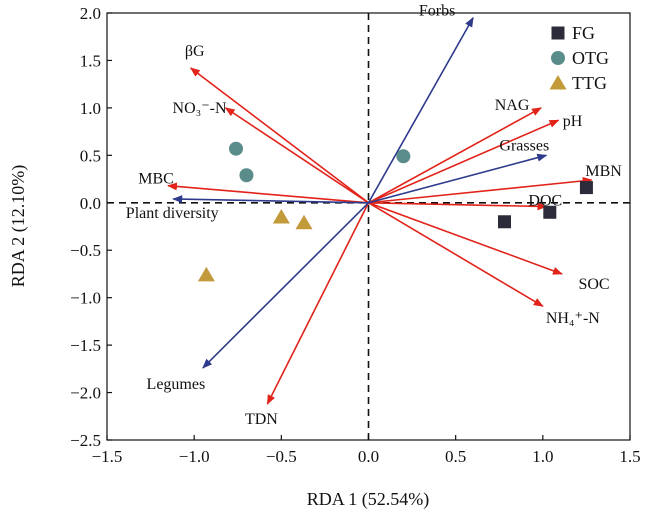 This screenshot has width=650, height=514. I want to click on x-axis-title: RDA 1 (52.54%), so click(368, 499).